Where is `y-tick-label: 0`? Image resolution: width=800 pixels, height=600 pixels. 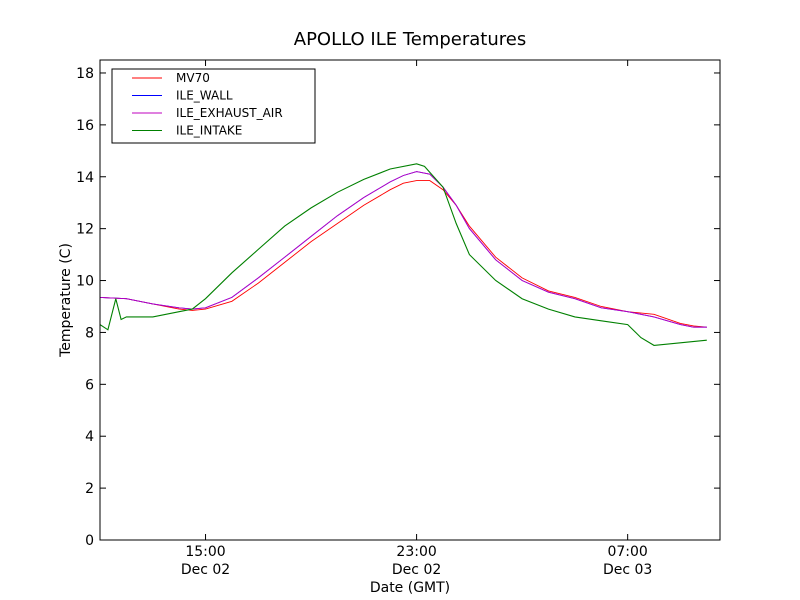 y-tick-label: 0 is located at coordinates (89, 541).